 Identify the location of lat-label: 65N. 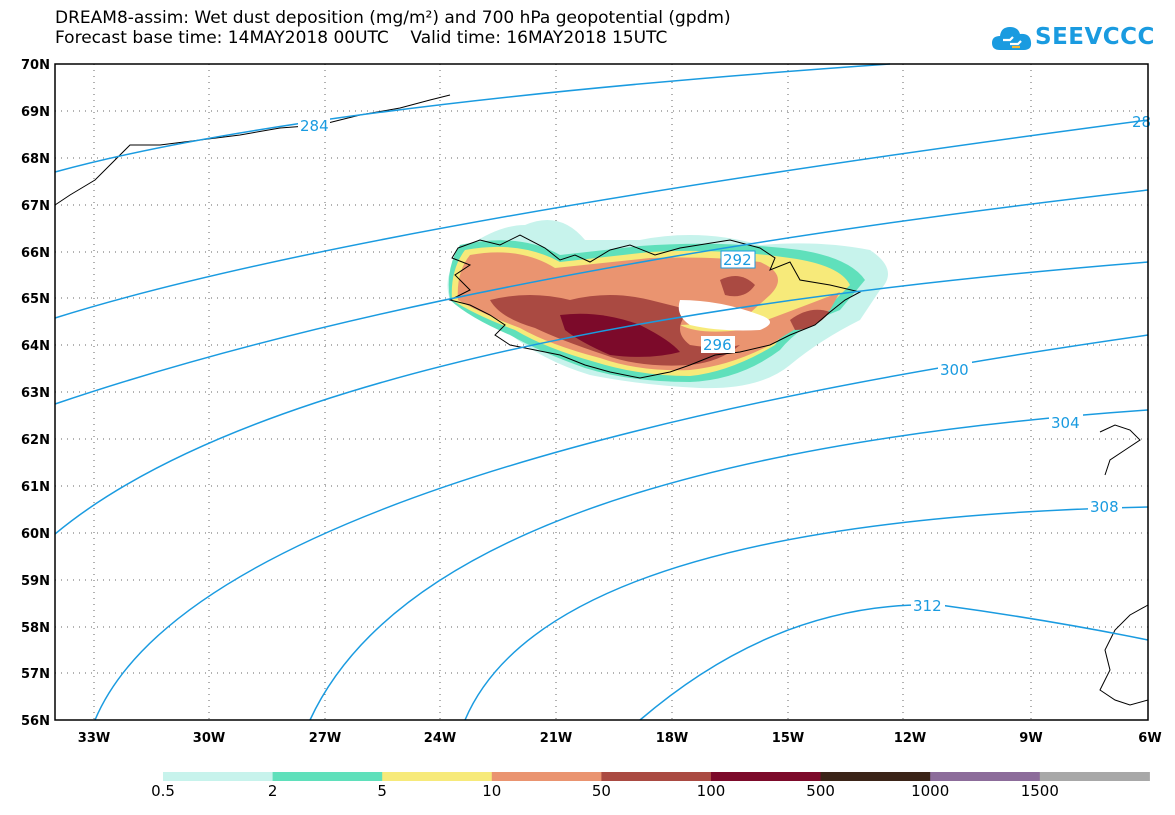
(35, 299).